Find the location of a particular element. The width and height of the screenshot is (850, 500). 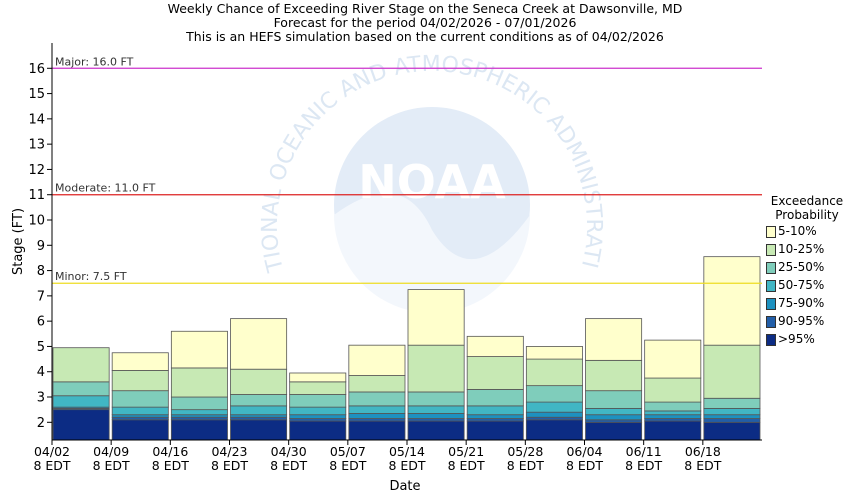

x-tick-date-3: 04/16 is located at coordinates (170, 451).